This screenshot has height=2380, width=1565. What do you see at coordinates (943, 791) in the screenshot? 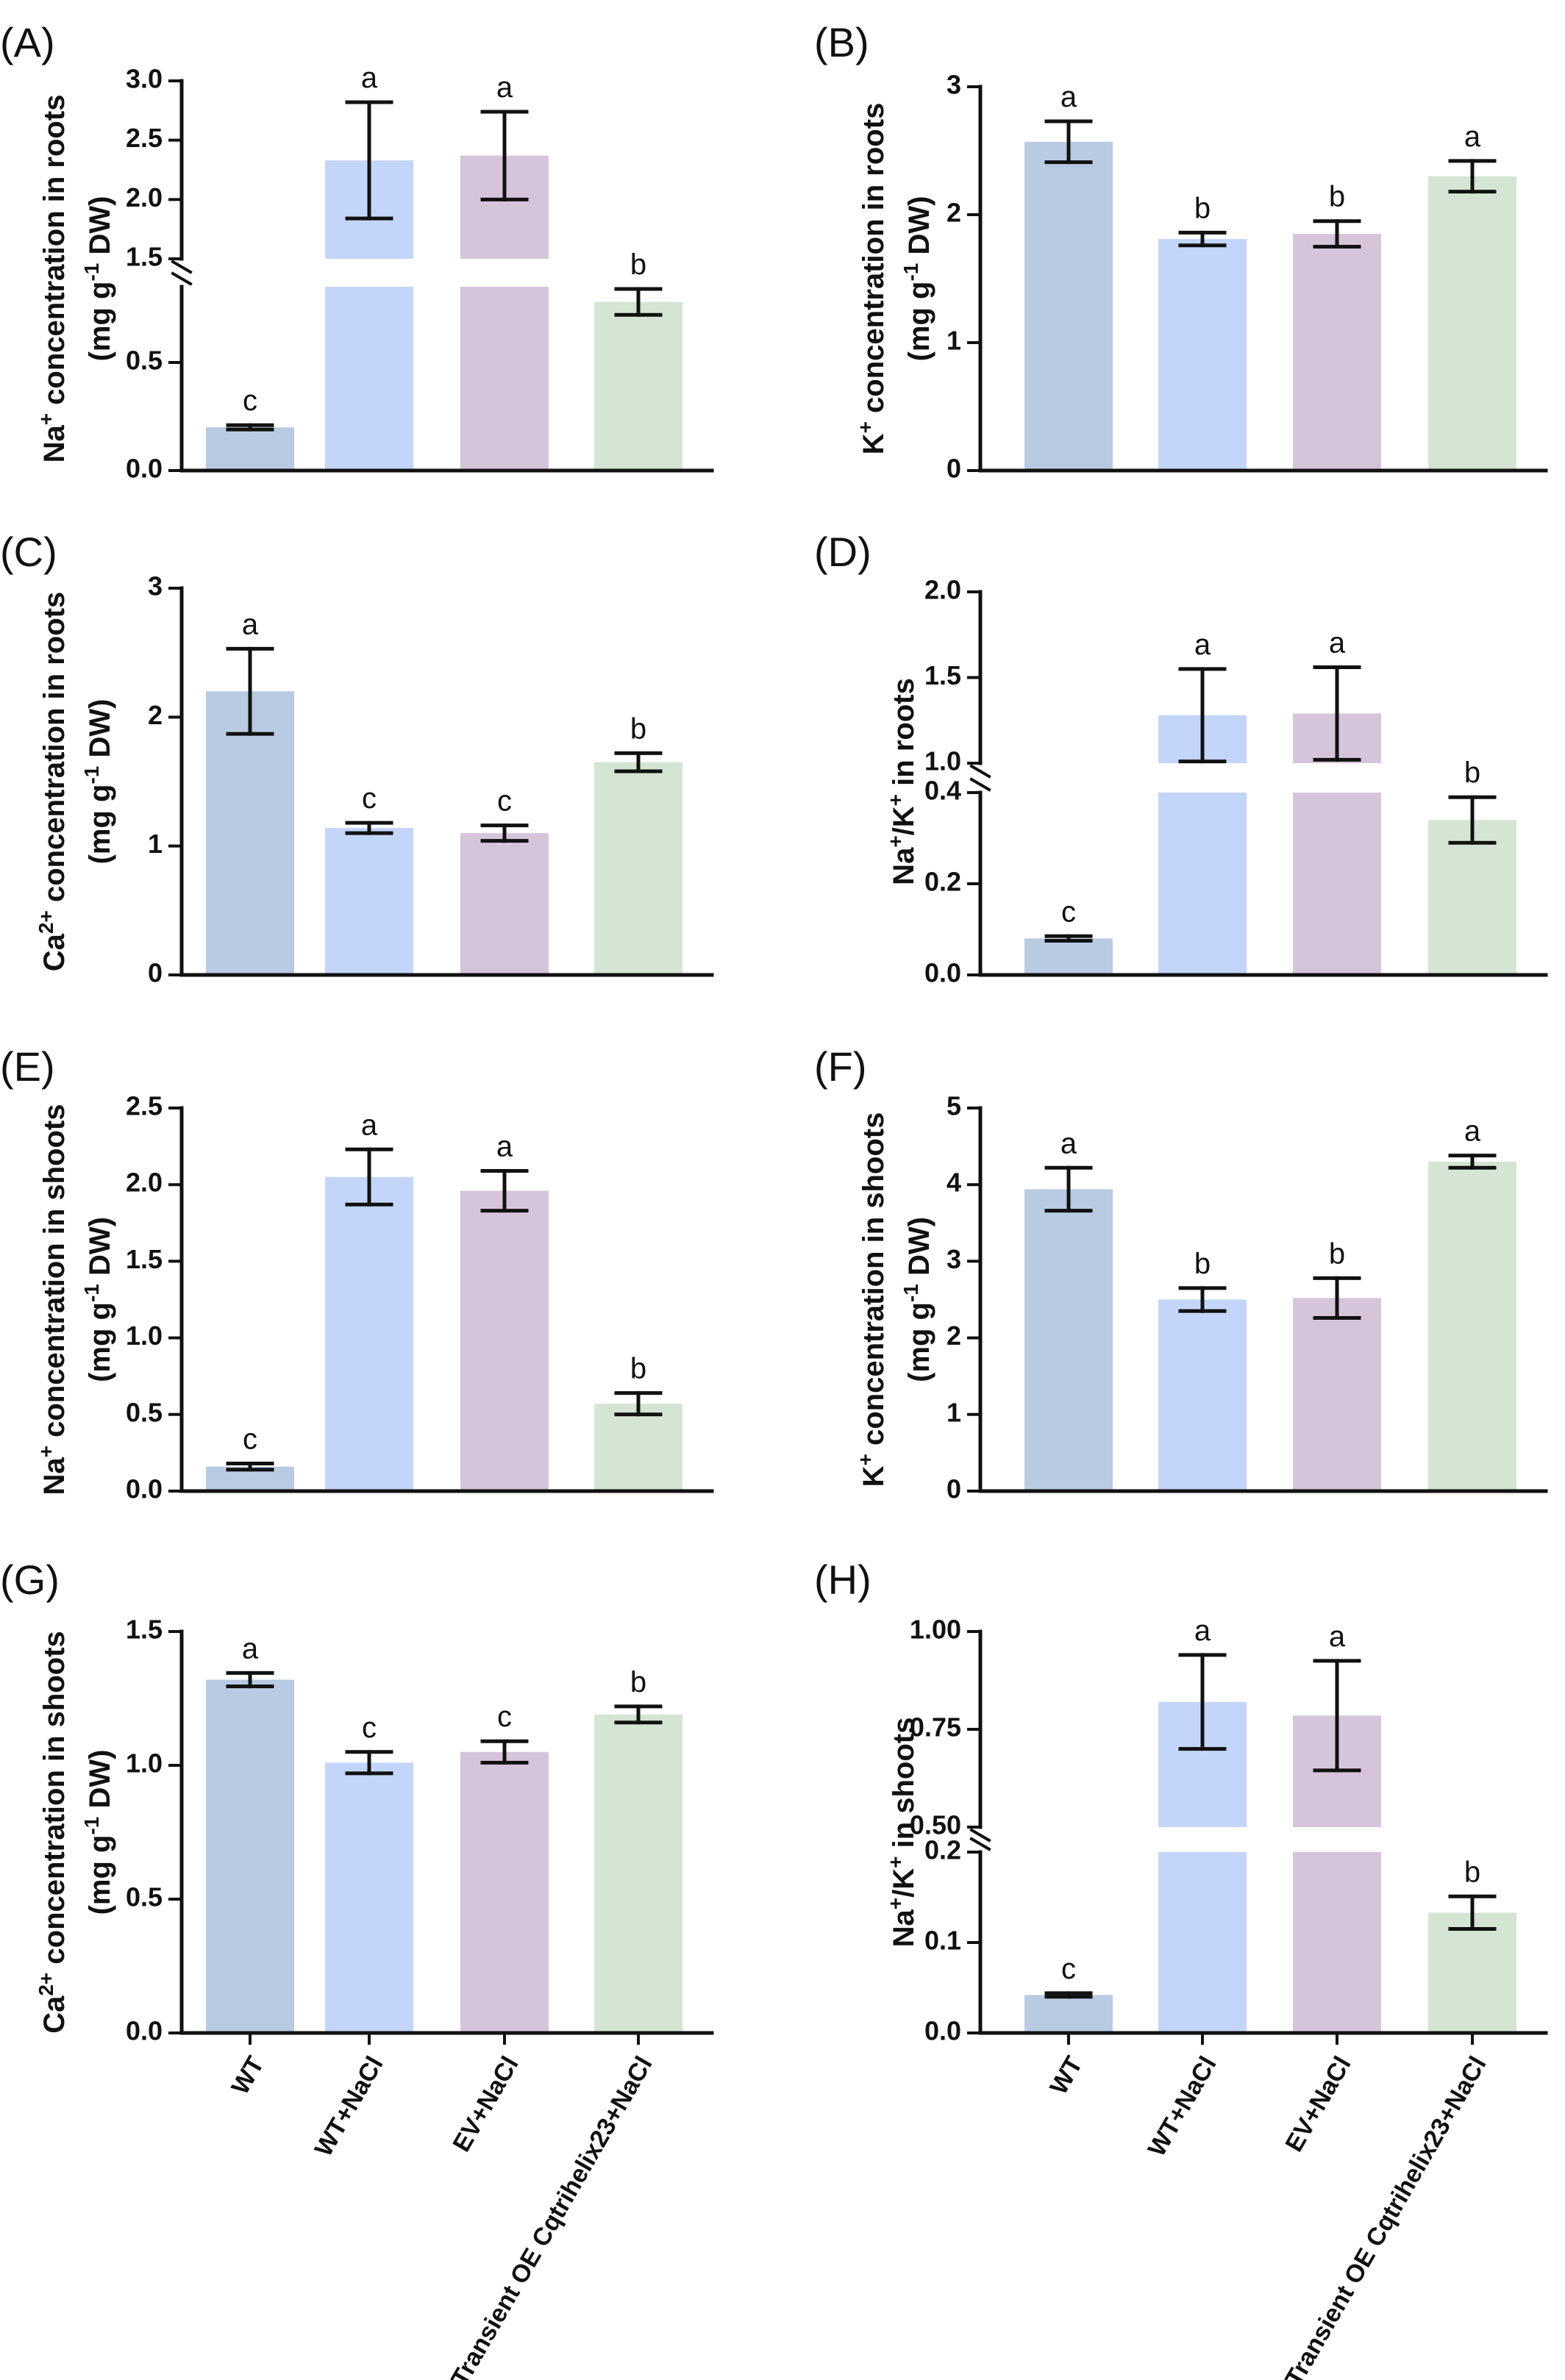
I see `y-tick-label: 0.4` at bounding box center [943, 791].